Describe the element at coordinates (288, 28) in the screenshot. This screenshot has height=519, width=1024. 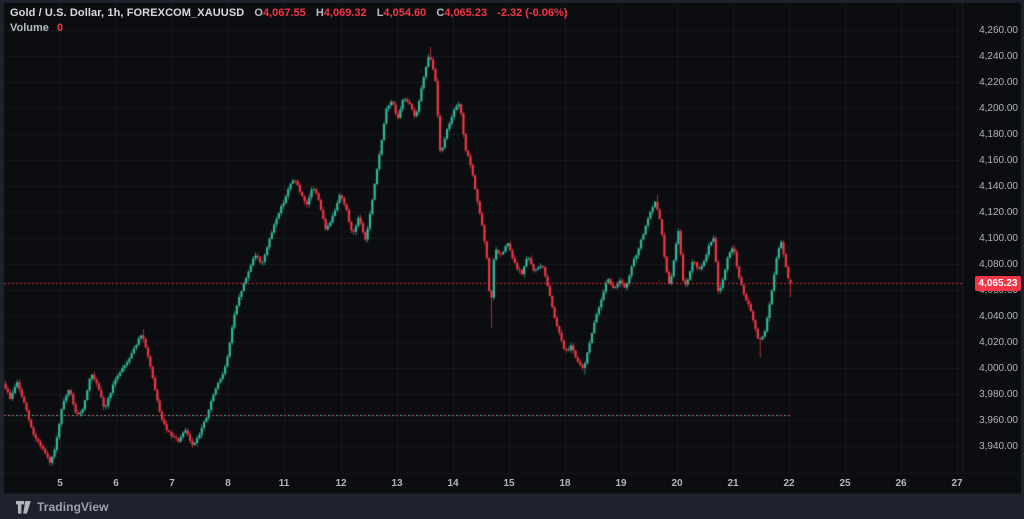
I see `volume-legend-row: Volume 0` at that location.